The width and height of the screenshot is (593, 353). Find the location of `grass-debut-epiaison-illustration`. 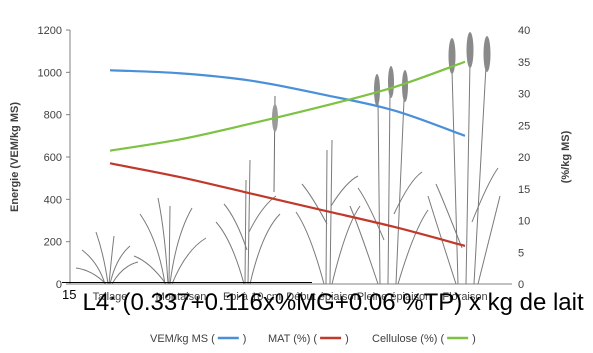

grass-debut-epiaison-illustration is located at coordinates (328, 212).